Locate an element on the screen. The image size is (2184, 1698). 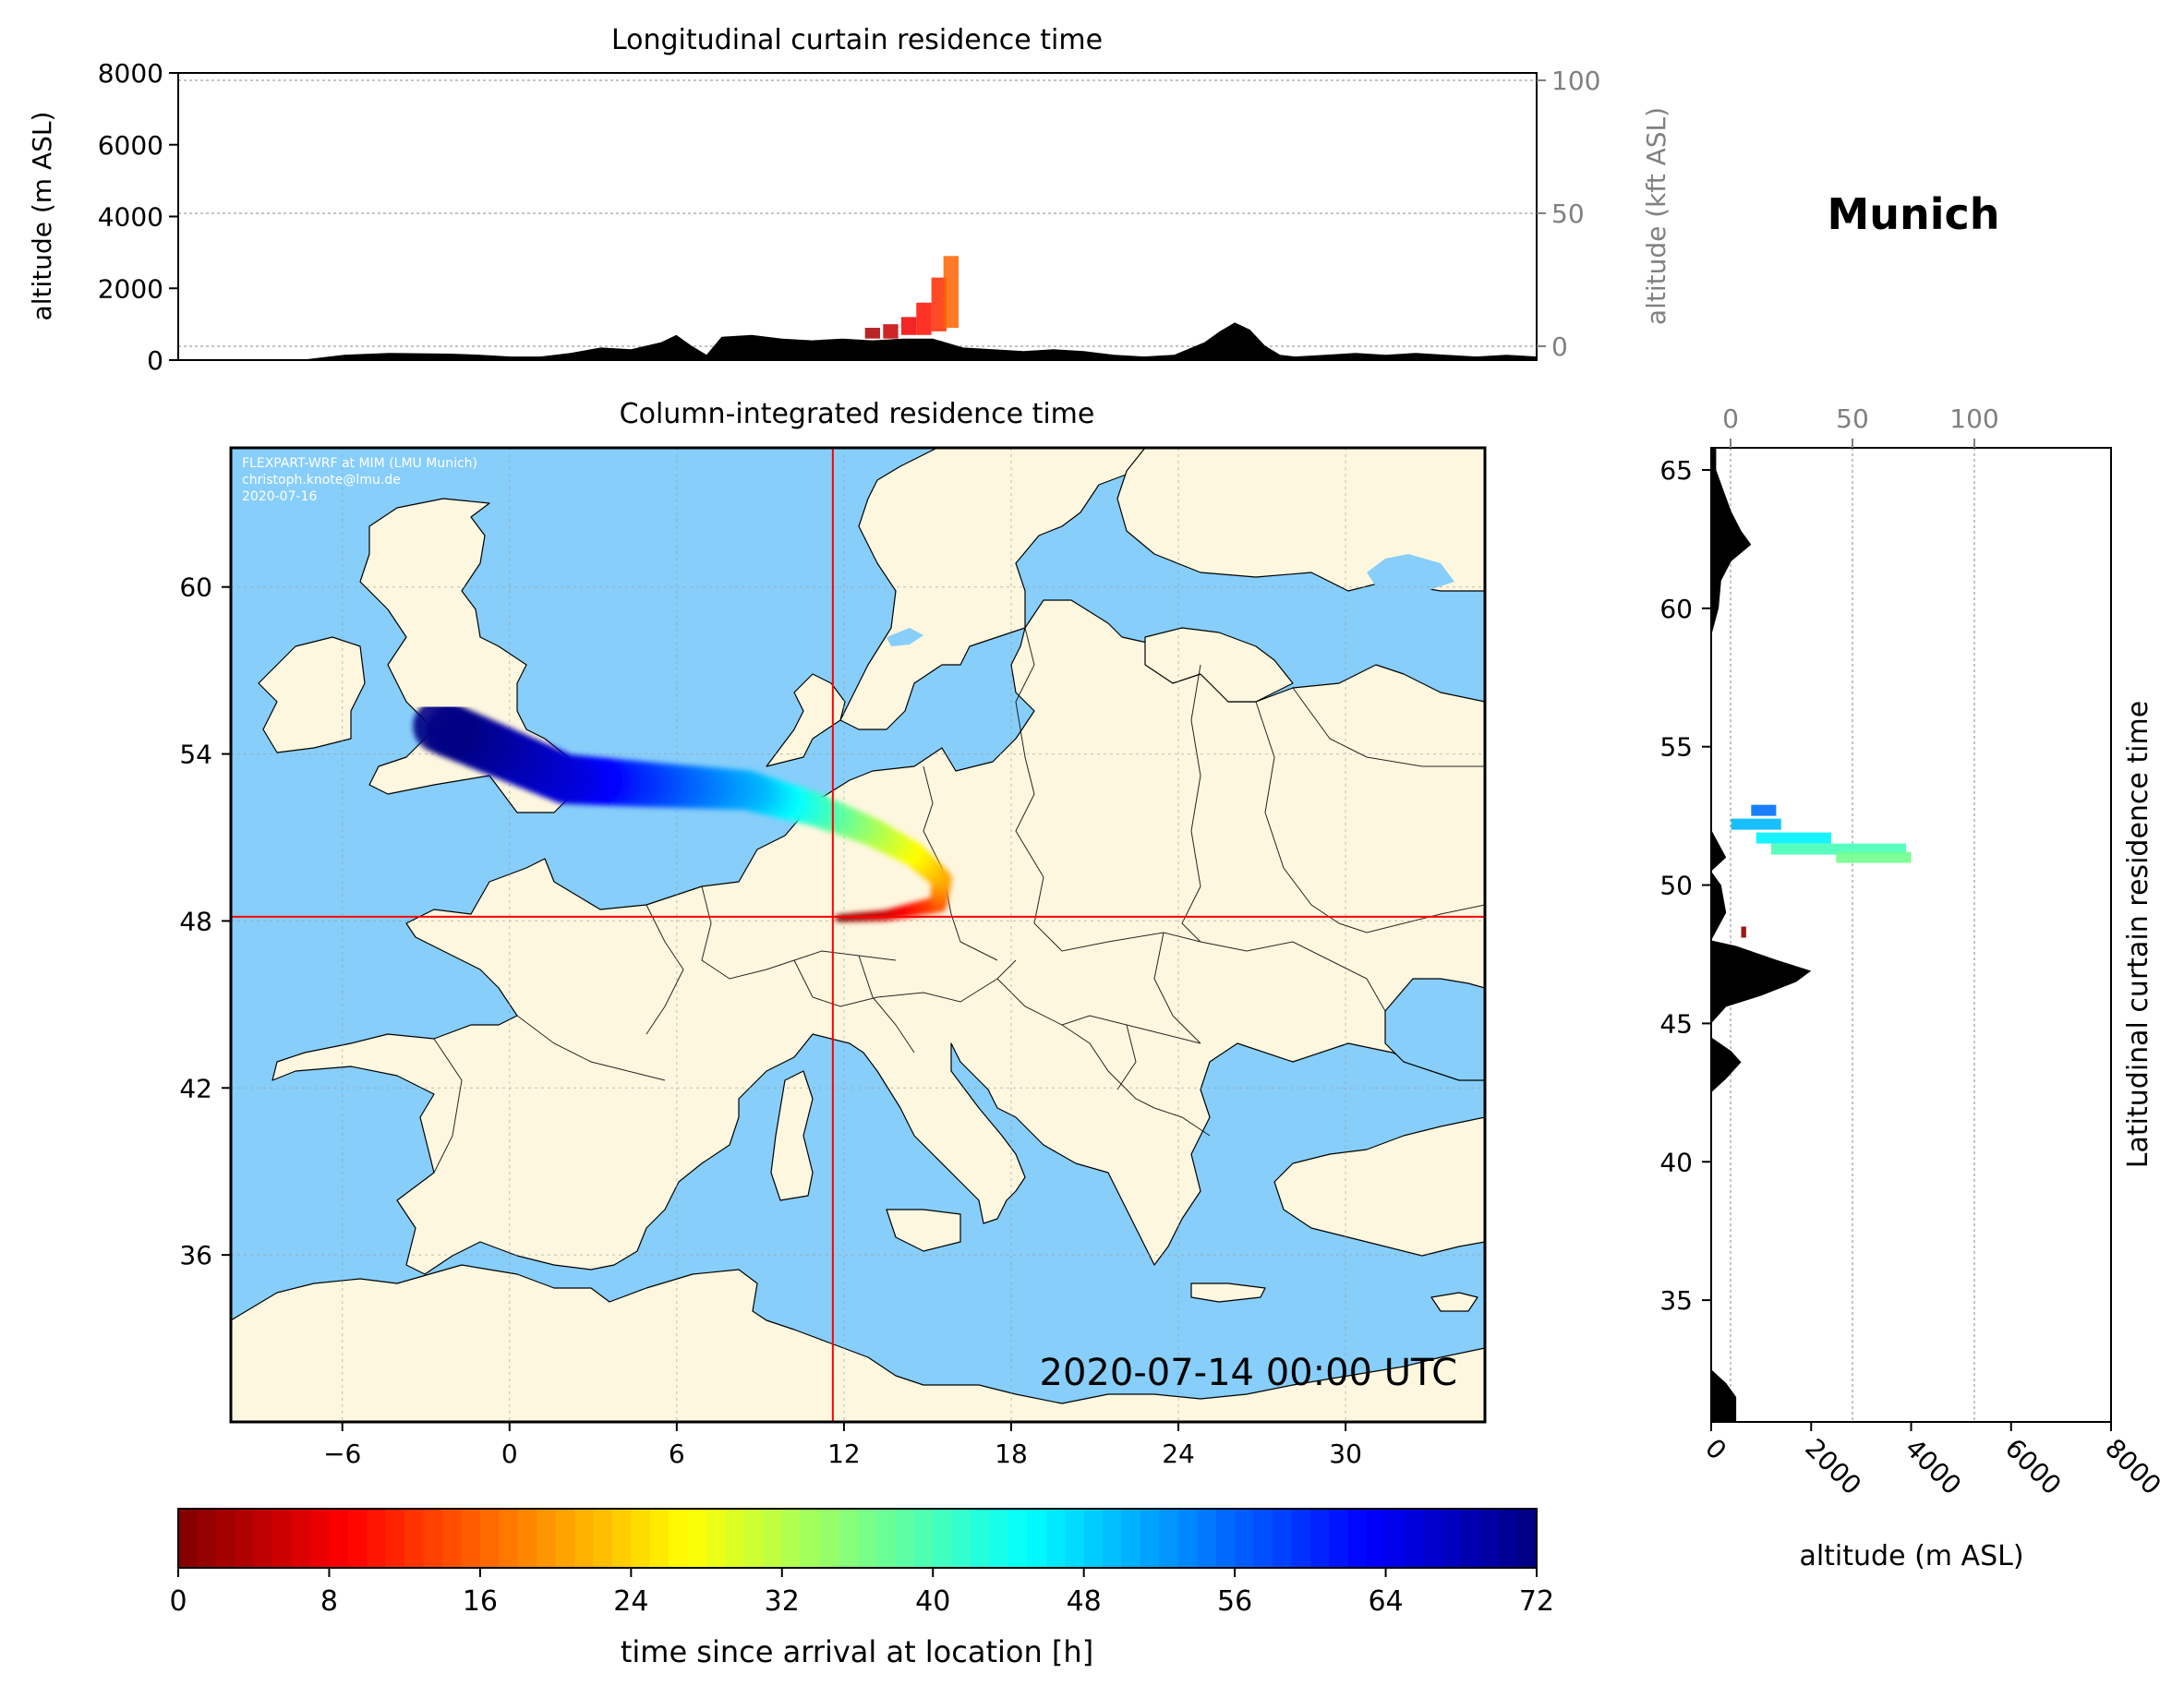
baltic-states is located at coordinates (1219, 665).